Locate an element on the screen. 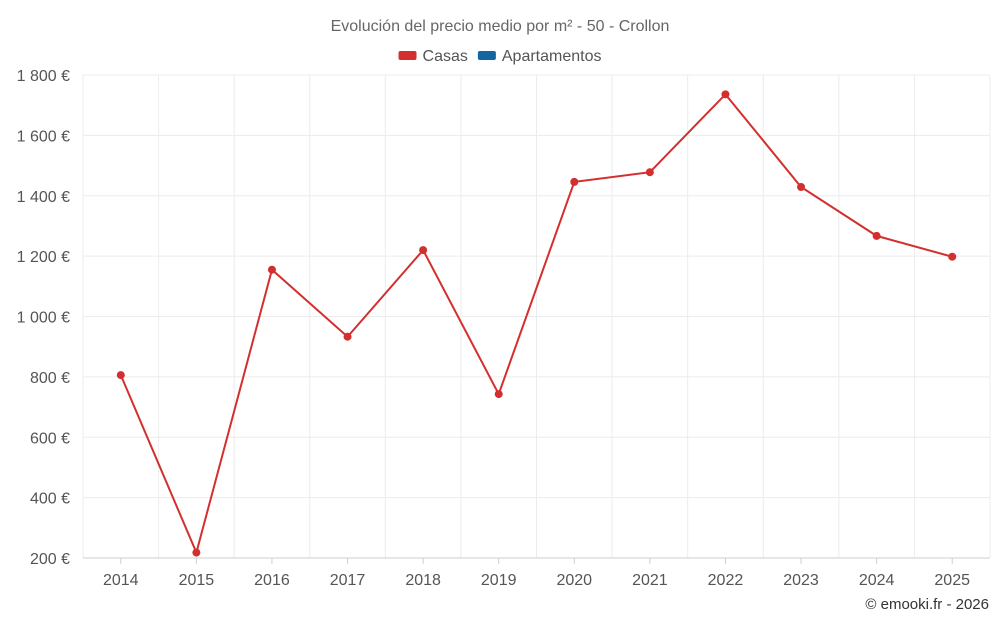 The image size is (1000, 625). legend: Casas Apartamentos is located at coordinates (500, 56).